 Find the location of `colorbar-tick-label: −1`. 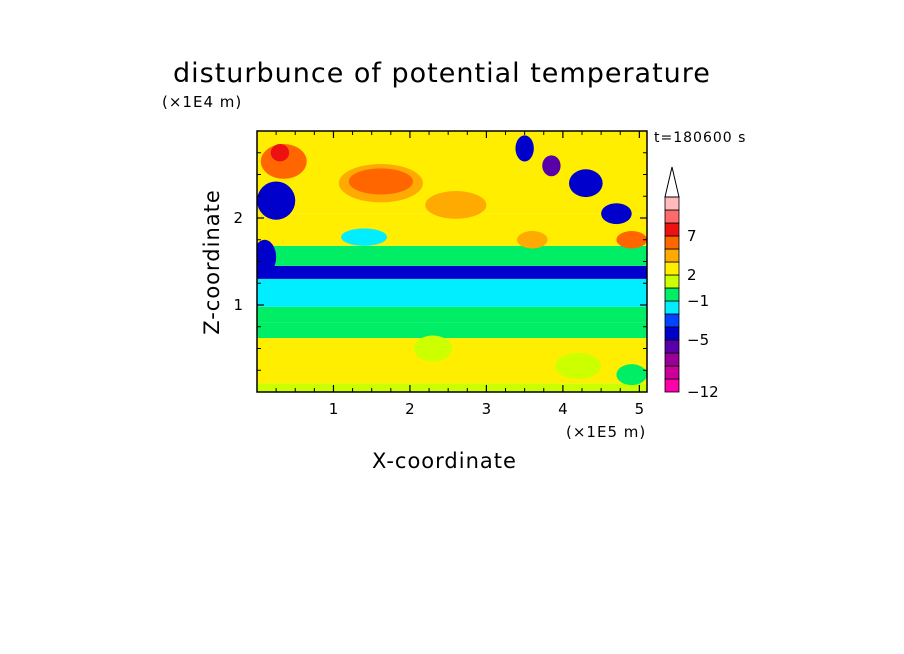

colorbar-tick-label: −1 is located at coordinates (698, 301).